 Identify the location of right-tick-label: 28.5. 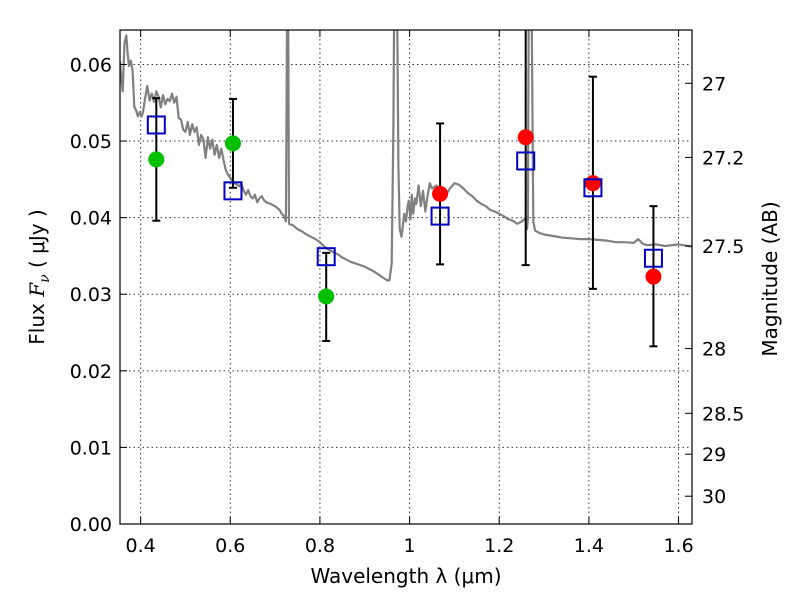
(723, 414).